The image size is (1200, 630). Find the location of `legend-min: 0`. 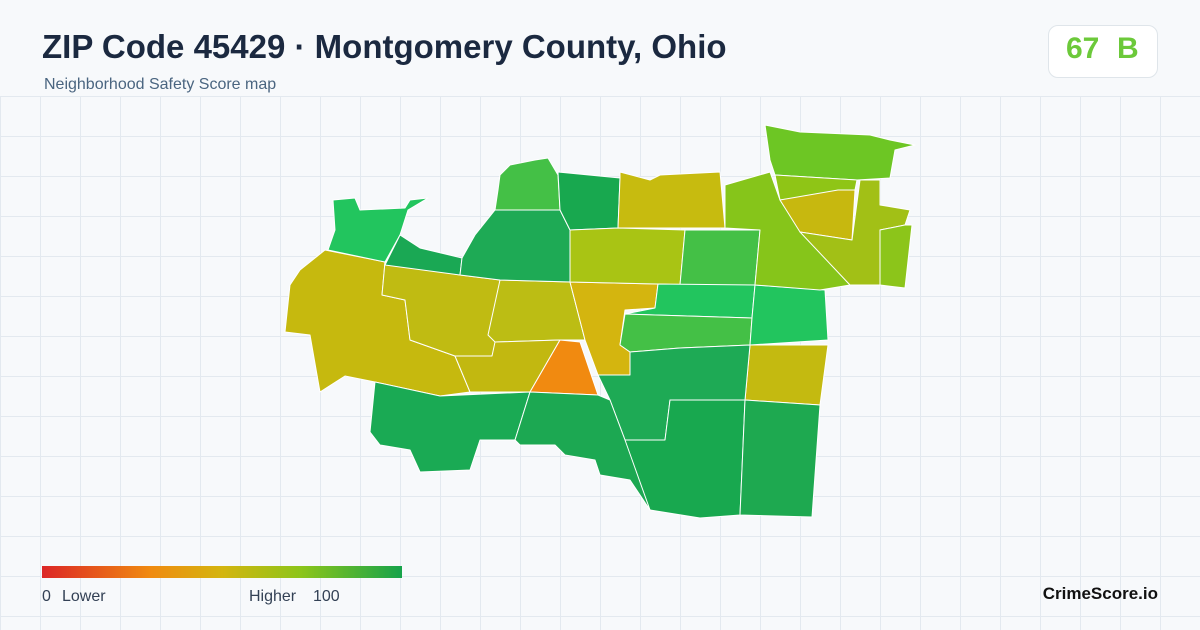

legend-min: 0 is located at coordinates (46, 596).